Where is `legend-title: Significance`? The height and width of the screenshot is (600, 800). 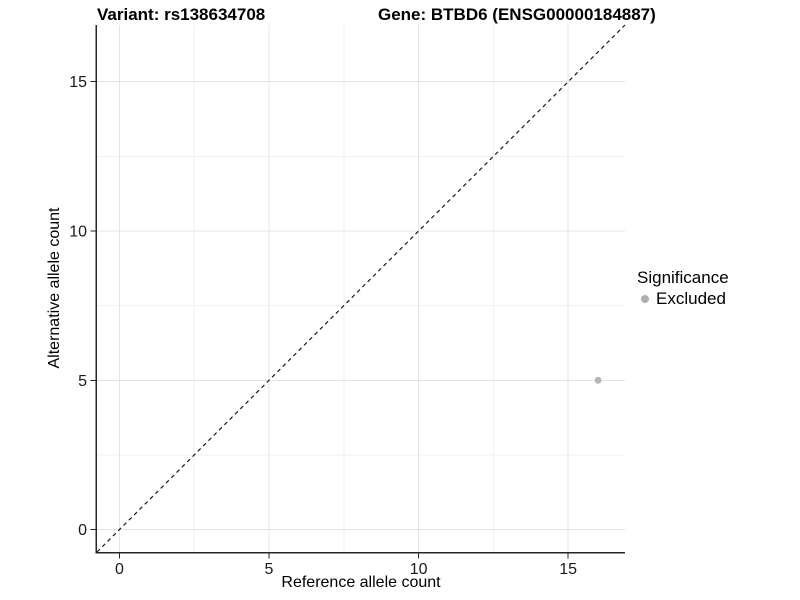 legend-title: Significance is located at coordinates (683, 277).